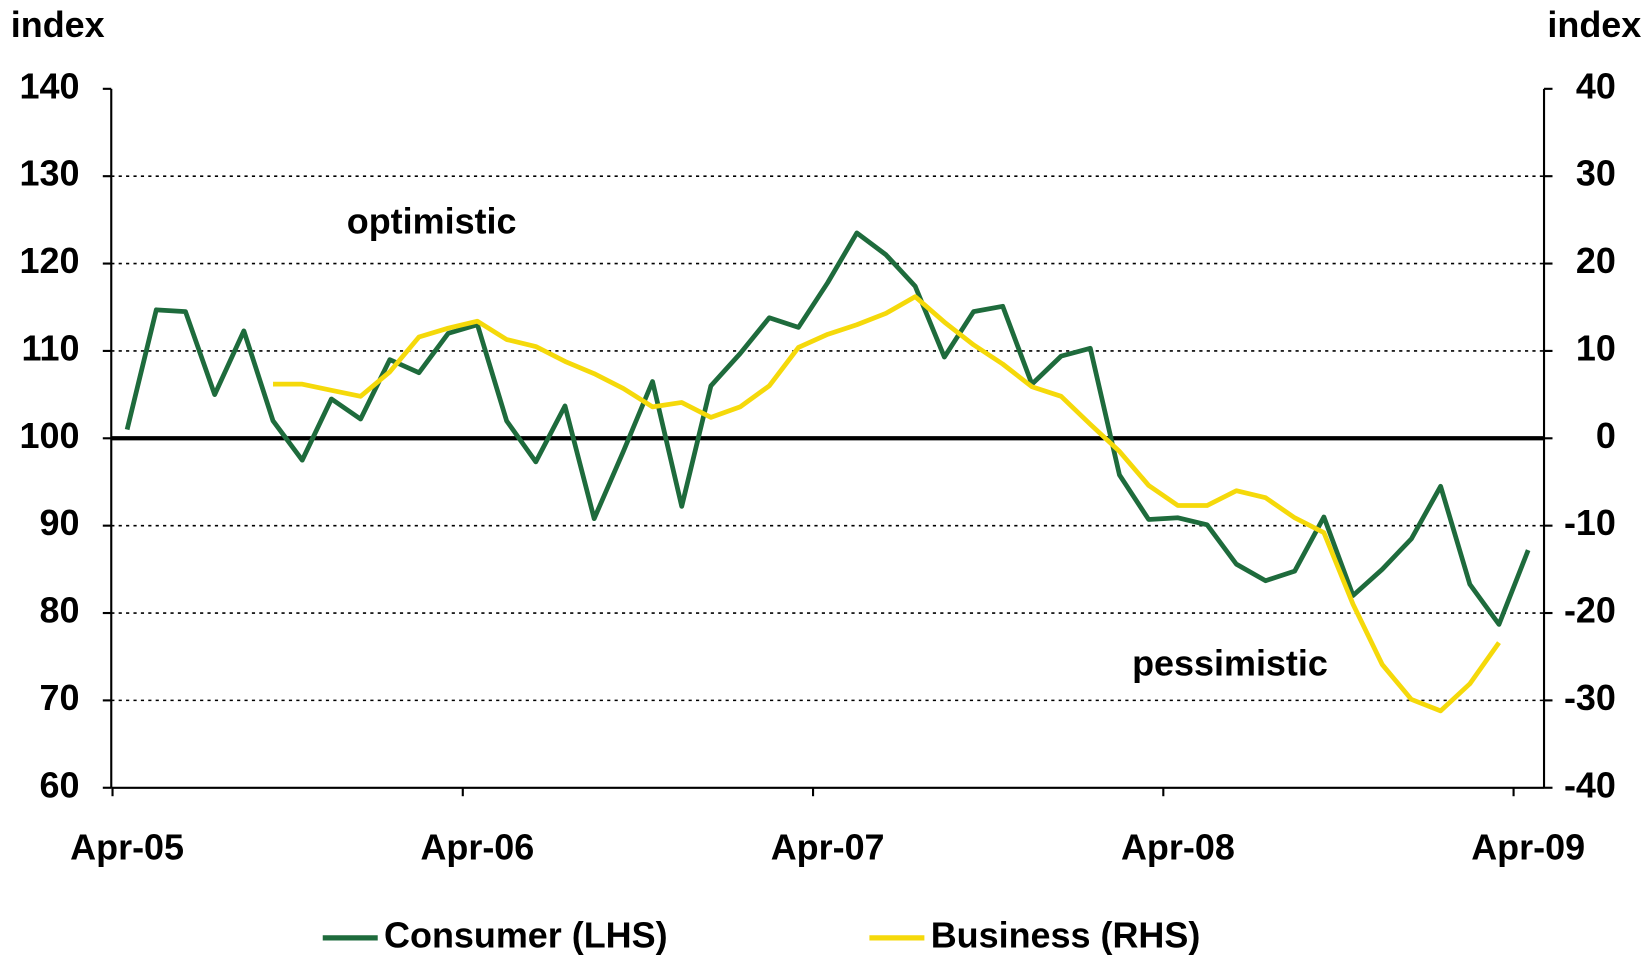 The width and height of the screenshot is (1650, 958). What do you see at coordinates (1066, 934) in the screenshot?
I see `legend-label: Business (RHS)` at bounding box center [1066, 934].